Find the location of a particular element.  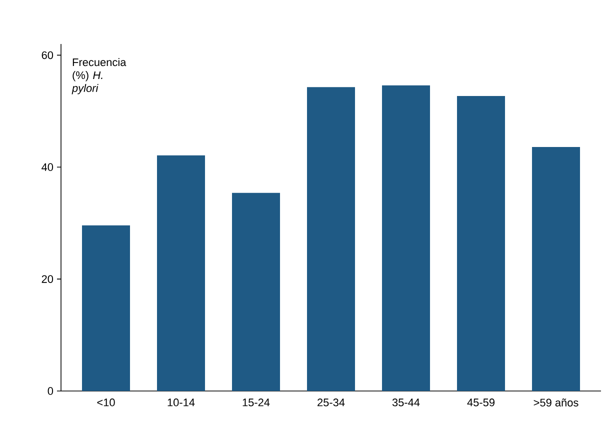

x-tick-label: 10-14 is located at coordinates (181, 402).